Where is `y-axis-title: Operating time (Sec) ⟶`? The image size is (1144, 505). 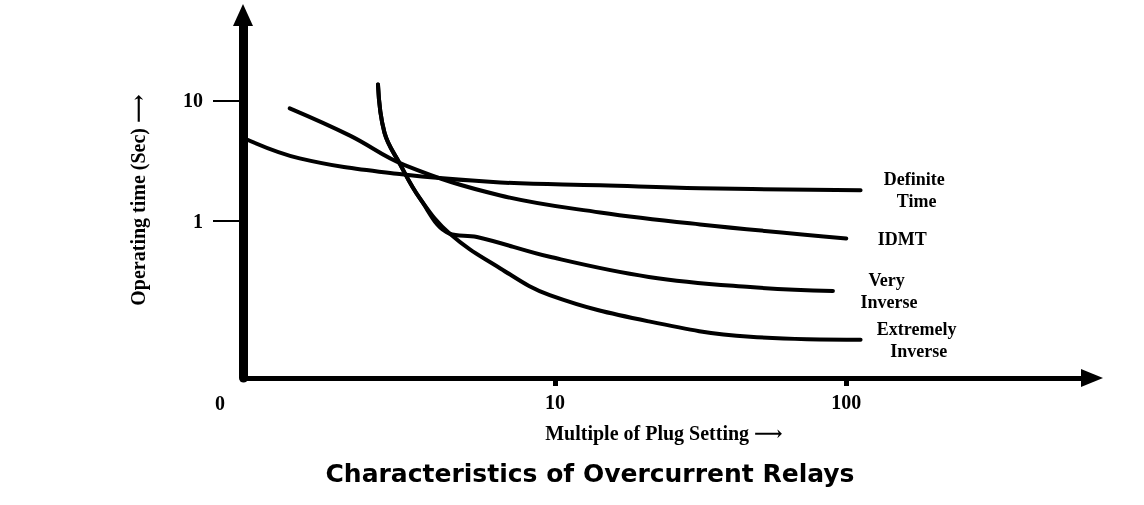 y-axis-title: Operating time (Sec) ⟶ is located at coordinates (138, 200).